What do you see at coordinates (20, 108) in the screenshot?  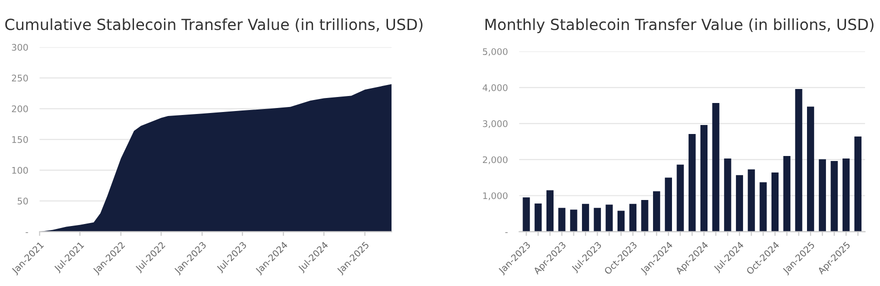 I see `y-tick-label: 200` at bounding box center [20, 108].